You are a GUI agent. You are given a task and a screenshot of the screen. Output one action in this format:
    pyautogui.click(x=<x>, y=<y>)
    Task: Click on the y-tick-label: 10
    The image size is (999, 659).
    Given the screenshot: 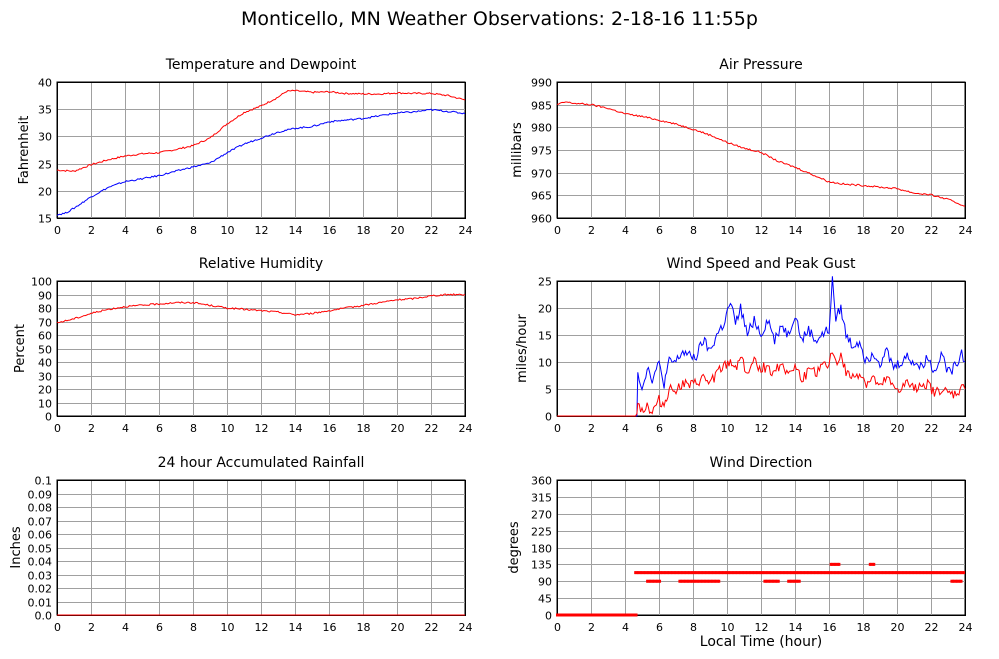 What is the action you would take?
    pyautogui.click(x=545, y=363)
    